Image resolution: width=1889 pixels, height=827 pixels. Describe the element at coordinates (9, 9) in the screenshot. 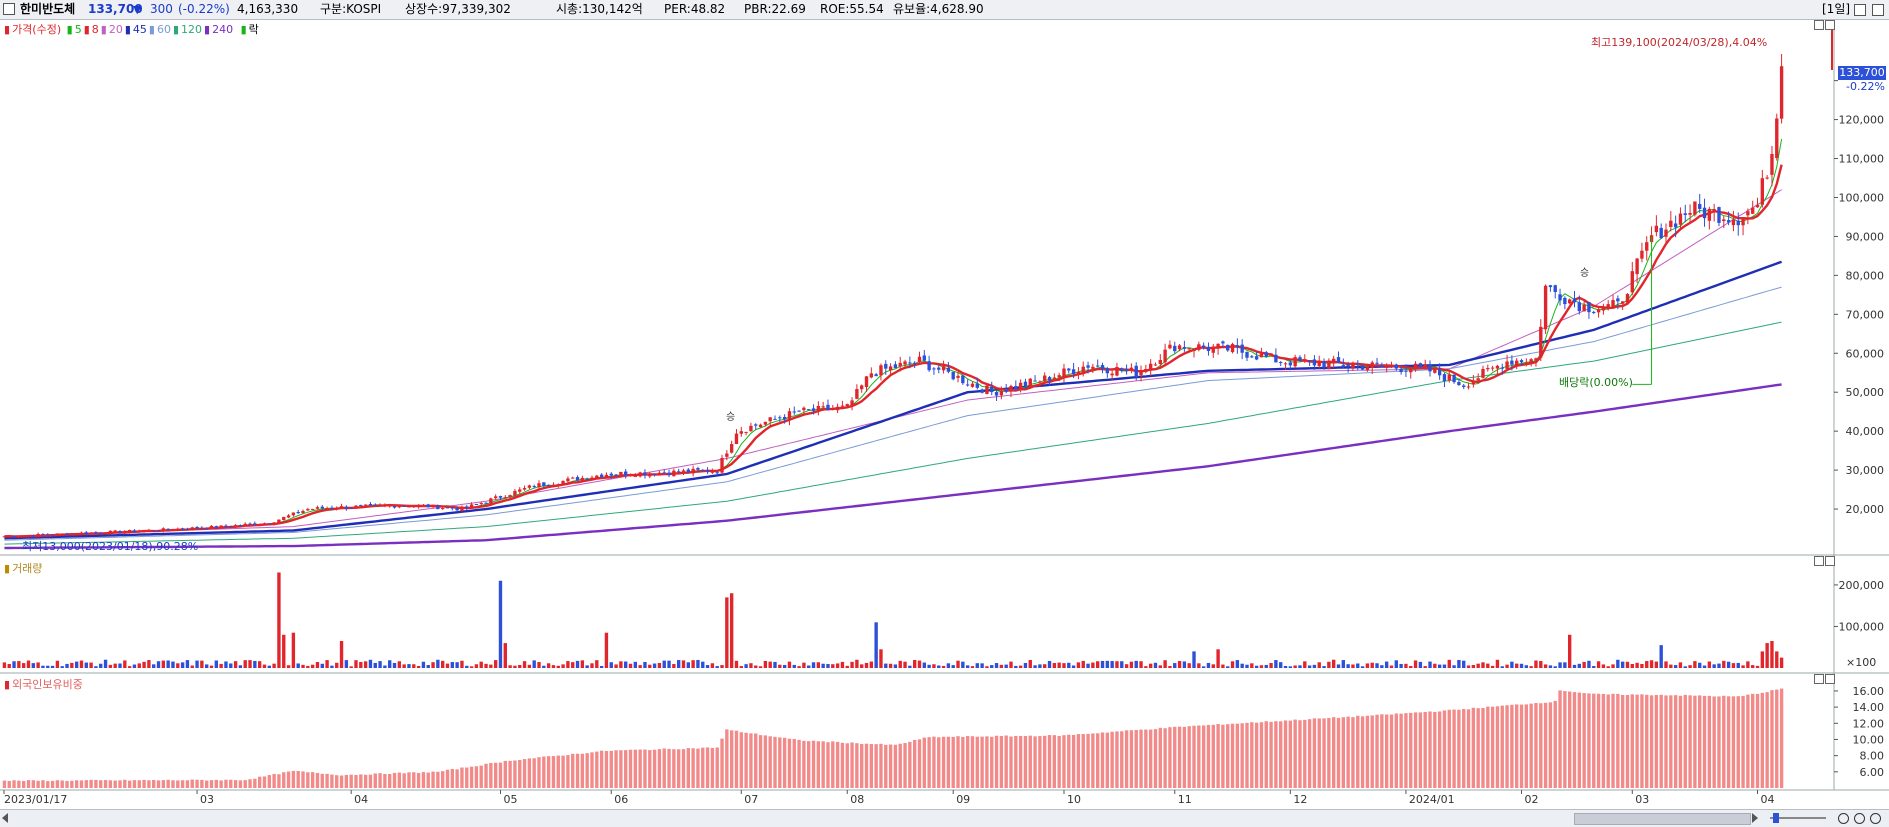

I see `header-checkbox` at that location.